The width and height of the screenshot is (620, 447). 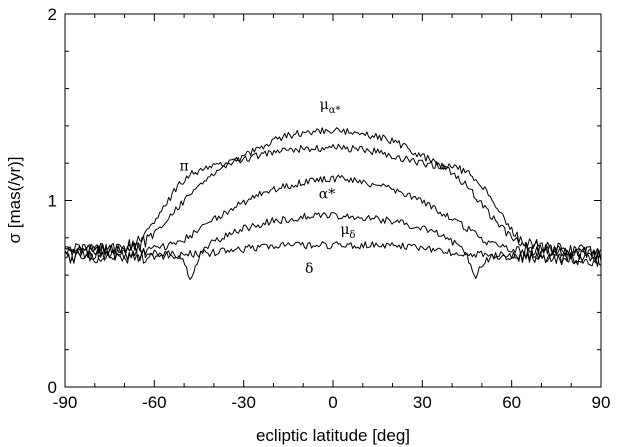 I want to click on x-tick-label: 60, so click(x=511, y=402).